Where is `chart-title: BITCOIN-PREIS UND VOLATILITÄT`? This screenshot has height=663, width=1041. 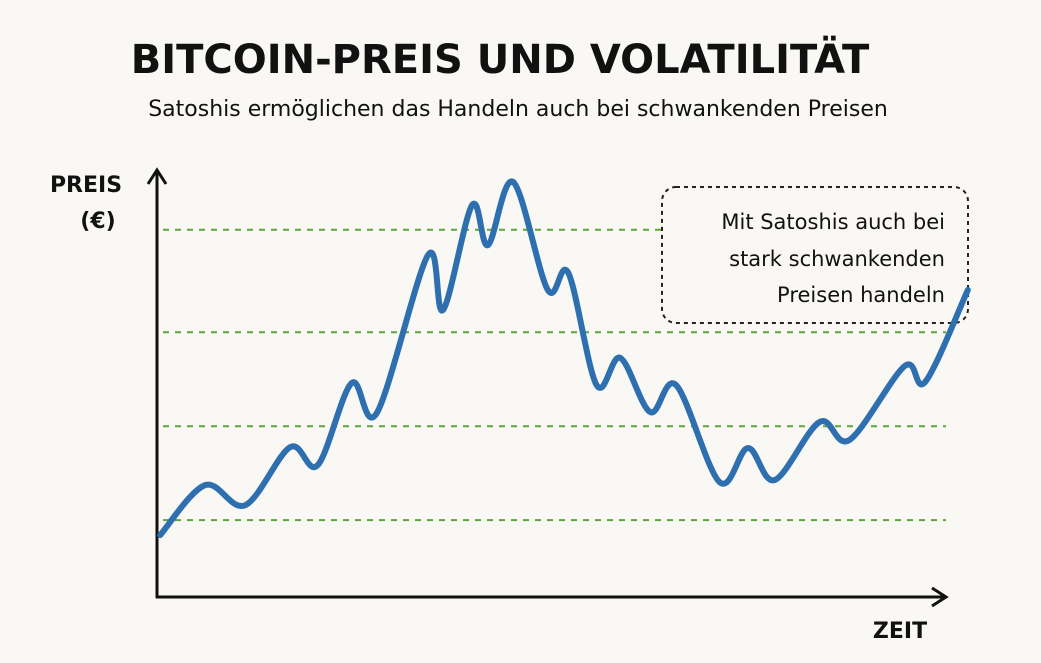
chart-title: BITCOIN-PREIS UND VOLATILITÄT is located at coordinates (500, 59).